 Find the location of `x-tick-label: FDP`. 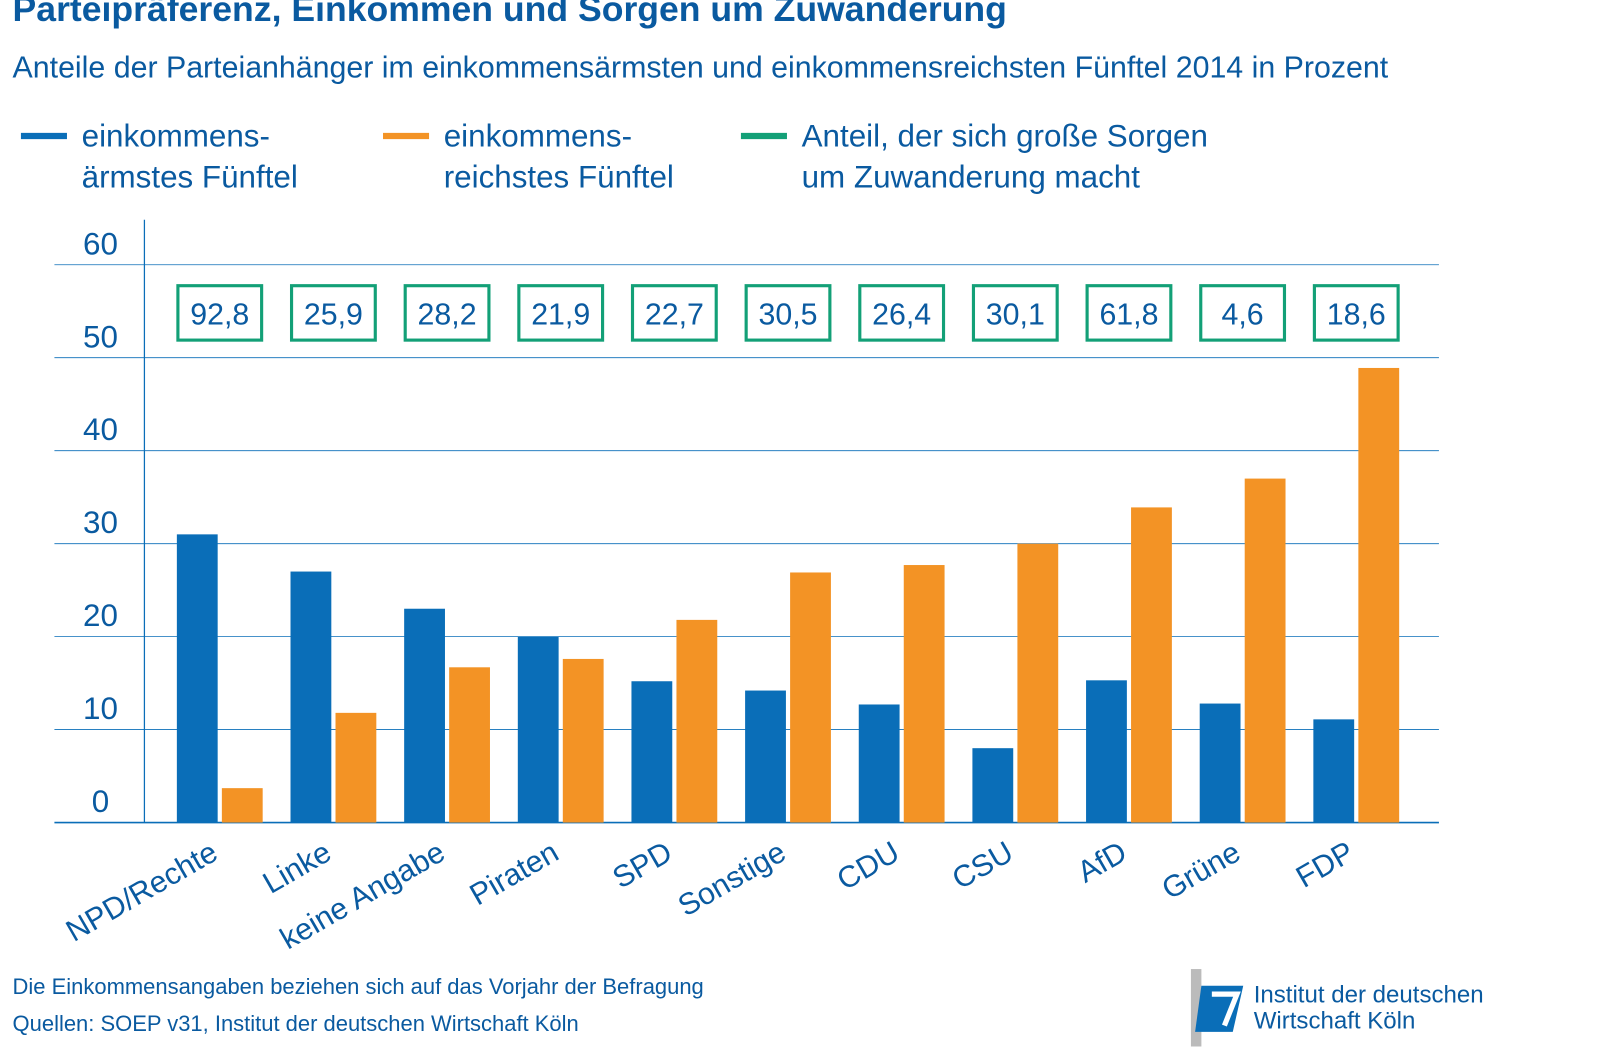

x-tick-label: FDP is located at coordinates (1325, 865).